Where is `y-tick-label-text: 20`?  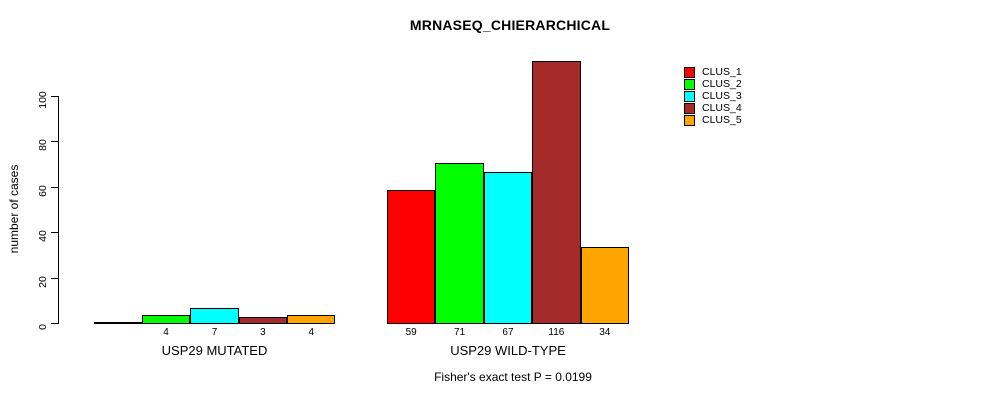 y-tick-label-text: 20 is located at coordinates (43, 281).